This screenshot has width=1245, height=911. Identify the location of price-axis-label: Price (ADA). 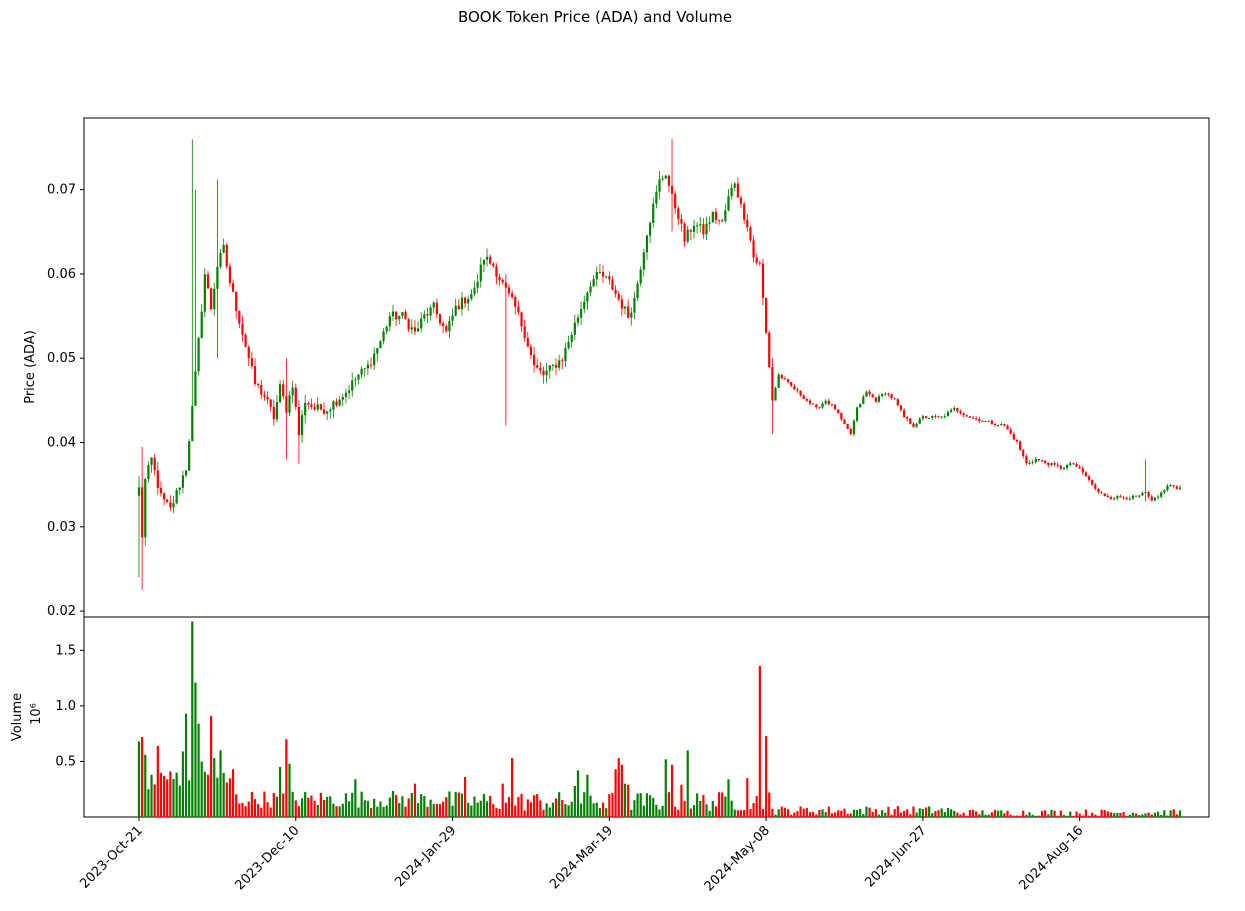
(30, 367).